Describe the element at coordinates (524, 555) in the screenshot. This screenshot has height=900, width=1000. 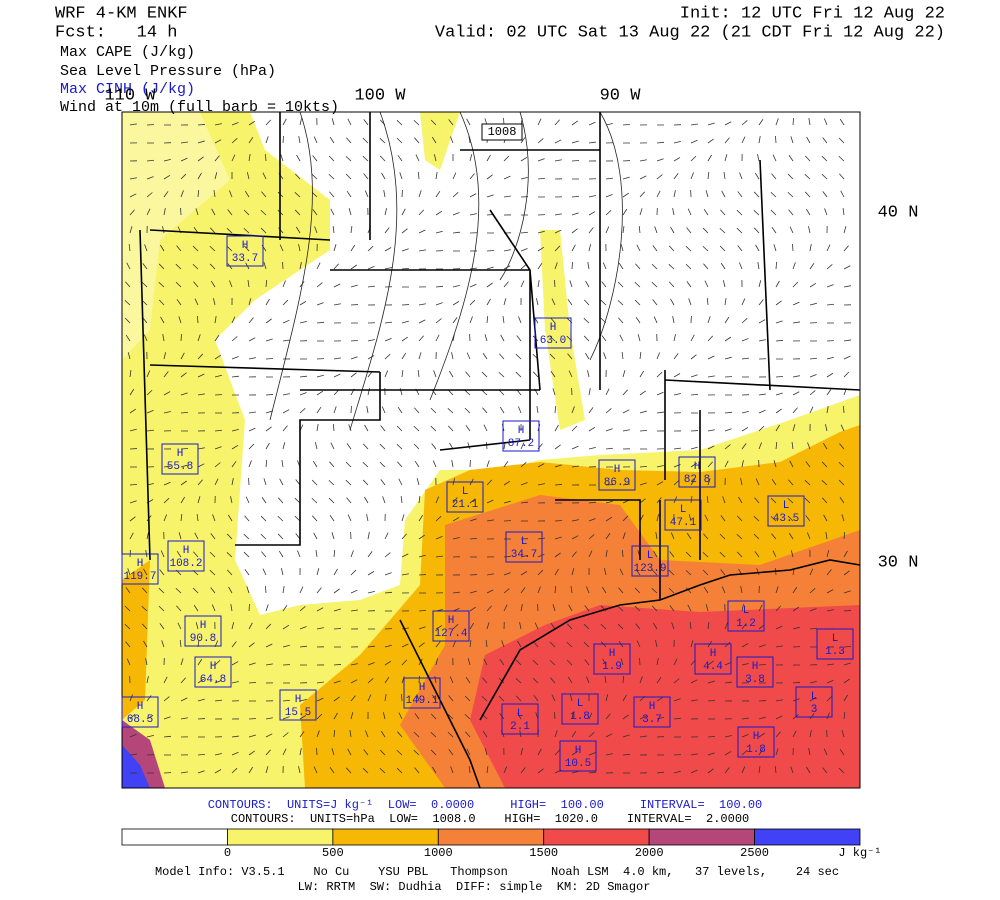
I see `hl-value: 34.7` at that location.